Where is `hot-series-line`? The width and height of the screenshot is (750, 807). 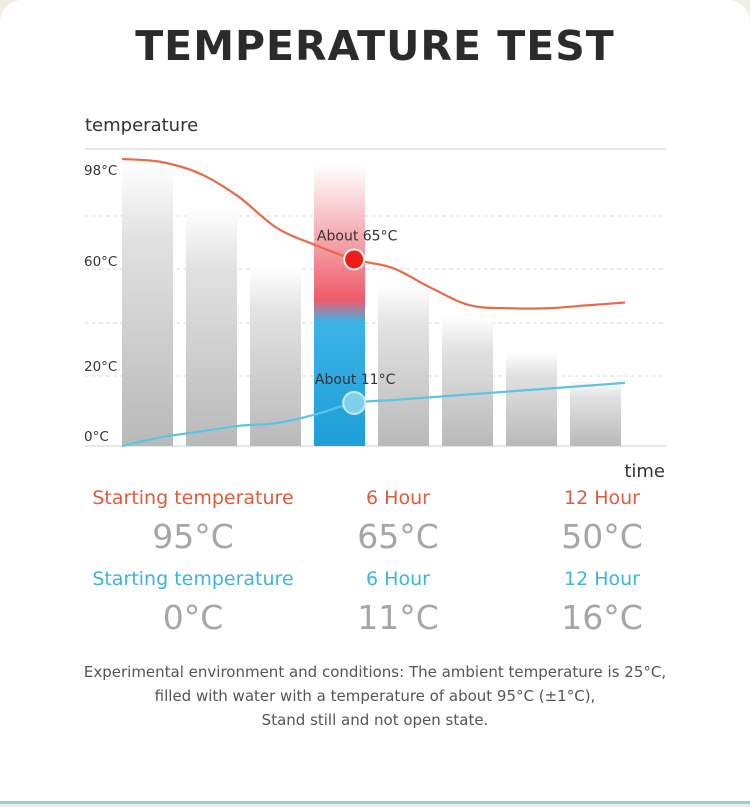
hot-series-line is located at coordinates (373, 233).